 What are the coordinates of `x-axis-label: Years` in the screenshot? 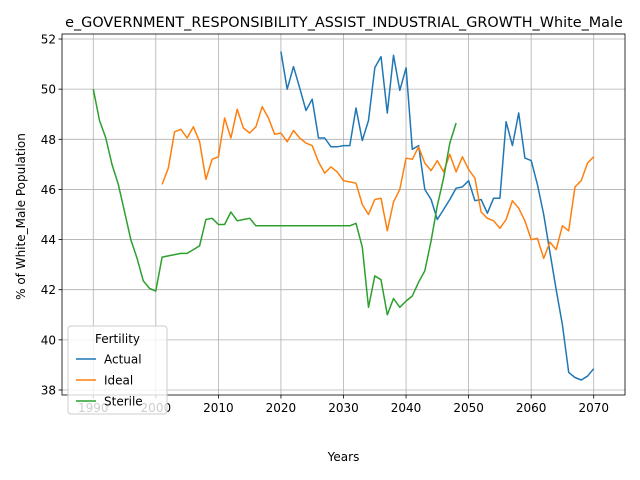 It's located at (343, 457).